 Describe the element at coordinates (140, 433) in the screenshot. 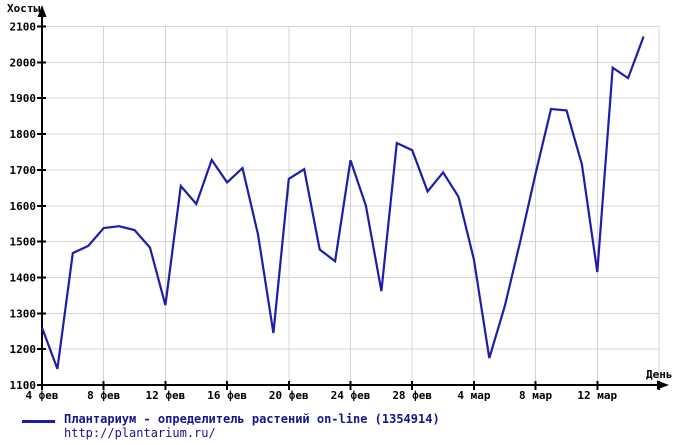

I see `legend-series-url: http://plantarium.ru/` at that location.